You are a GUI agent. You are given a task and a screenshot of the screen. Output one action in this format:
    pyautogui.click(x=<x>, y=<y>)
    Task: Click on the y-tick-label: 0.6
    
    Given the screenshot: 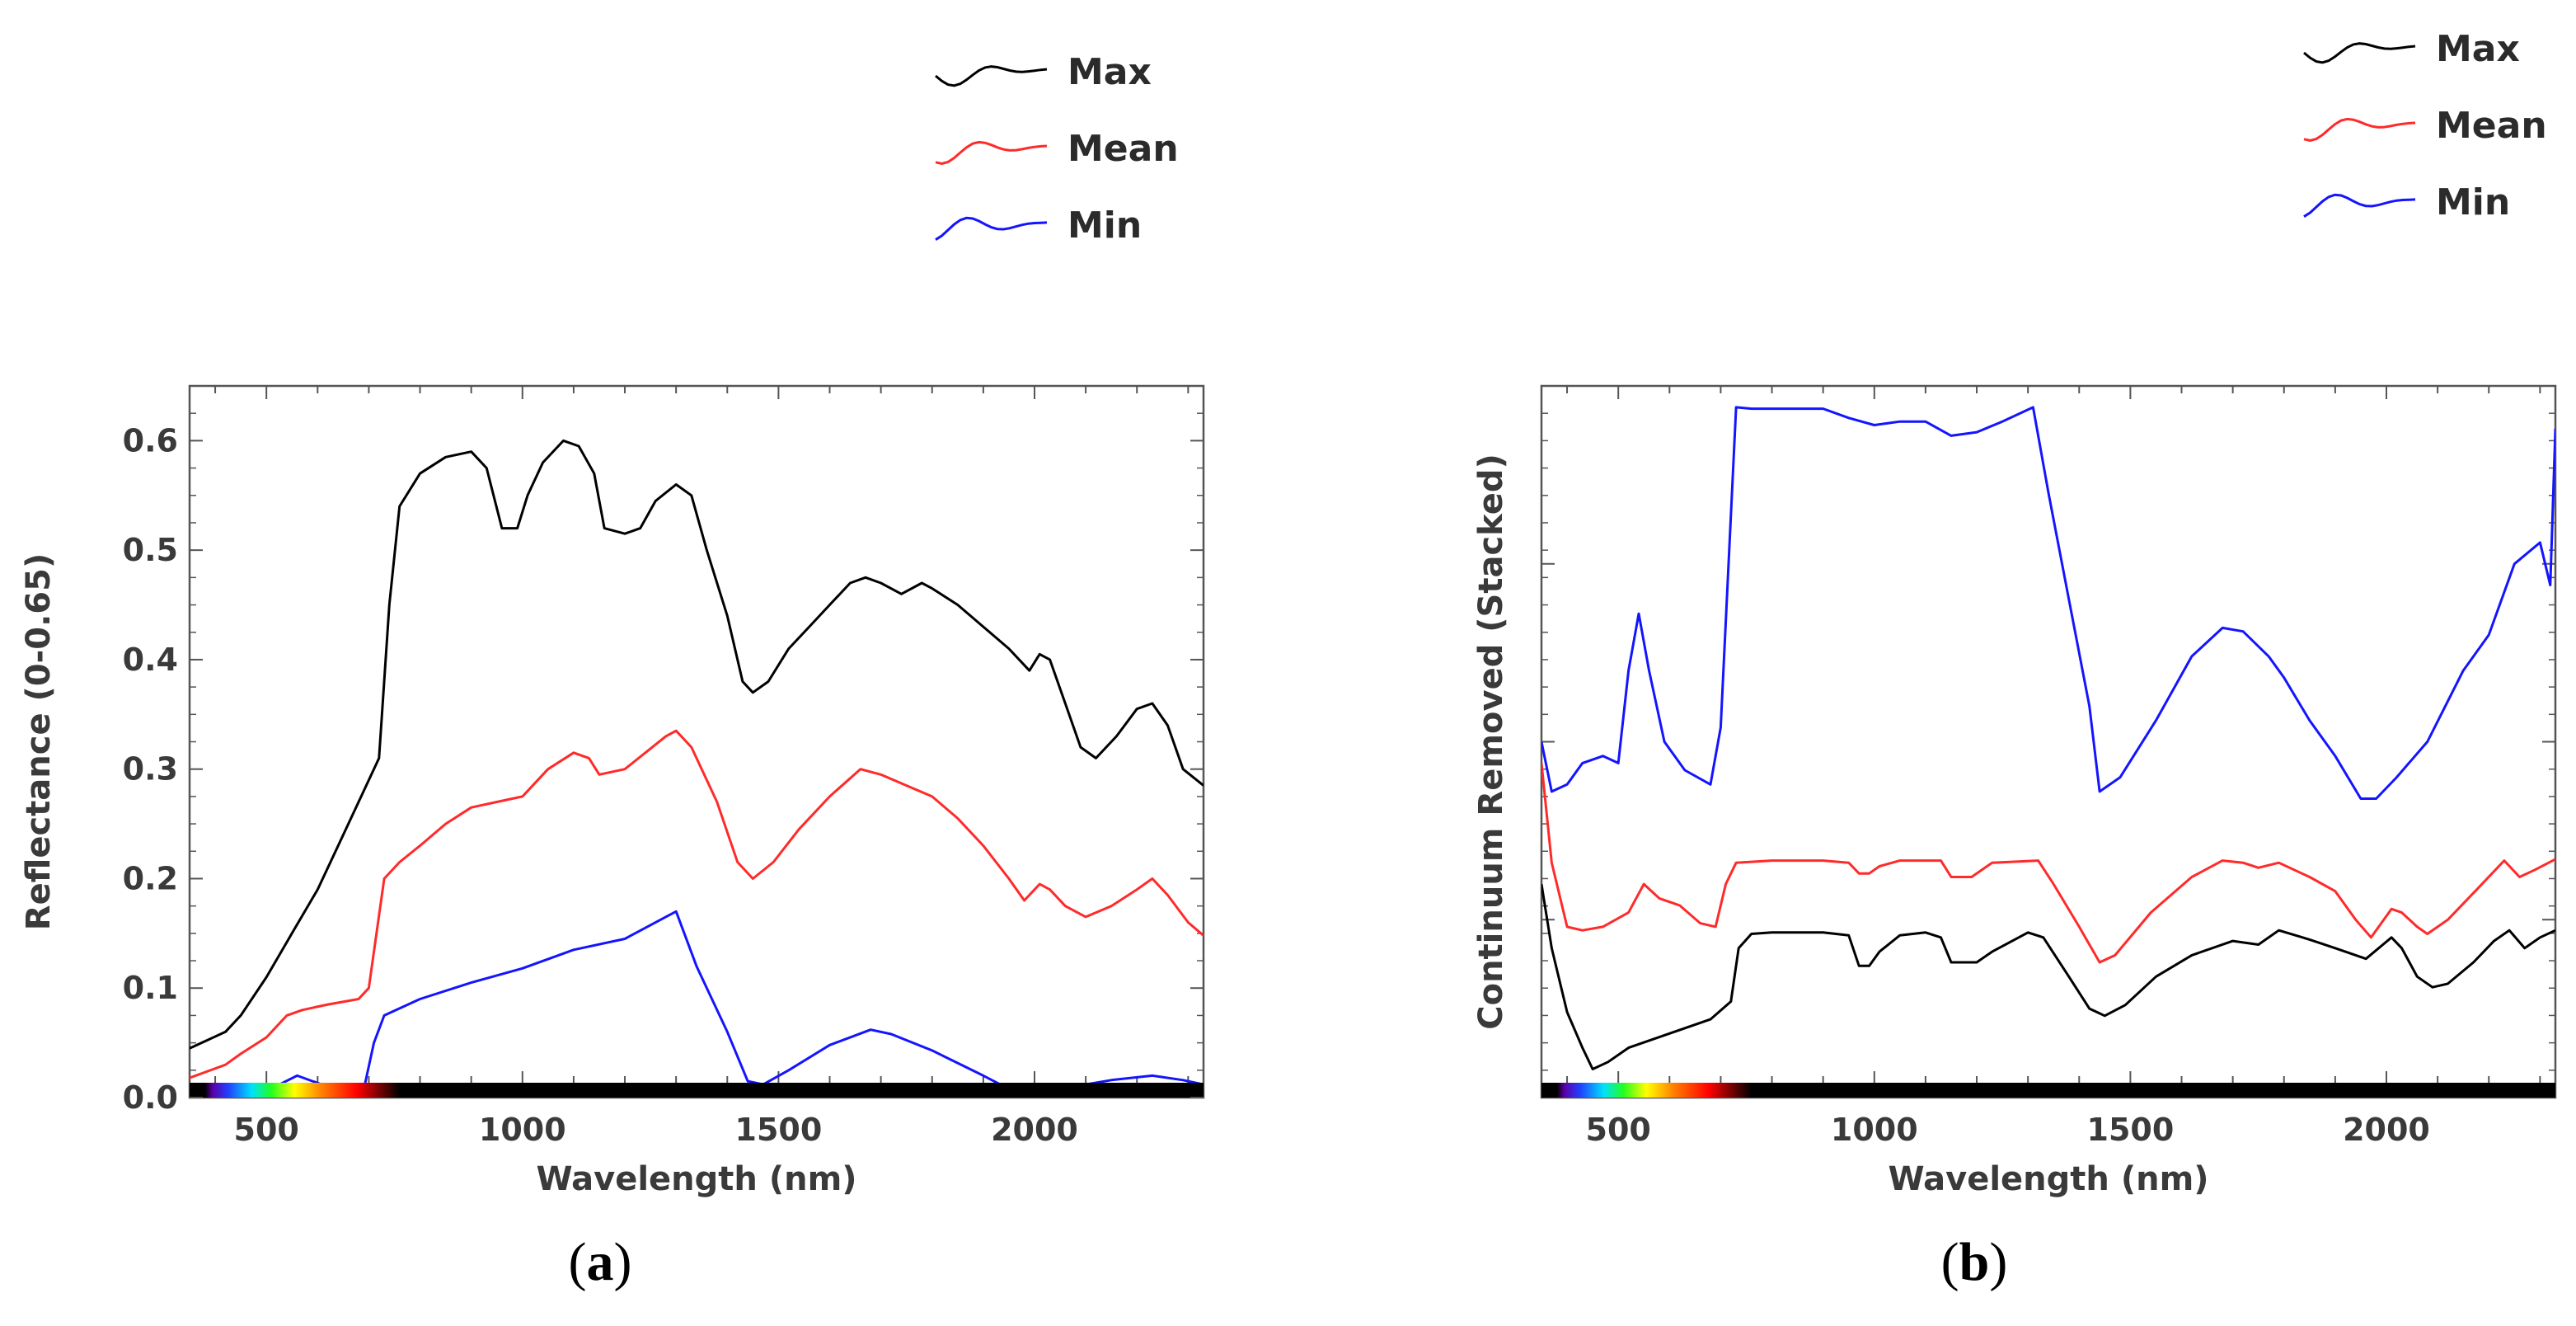 What is the action you would take?
    pyautogui.click(x=150, y=440)
    